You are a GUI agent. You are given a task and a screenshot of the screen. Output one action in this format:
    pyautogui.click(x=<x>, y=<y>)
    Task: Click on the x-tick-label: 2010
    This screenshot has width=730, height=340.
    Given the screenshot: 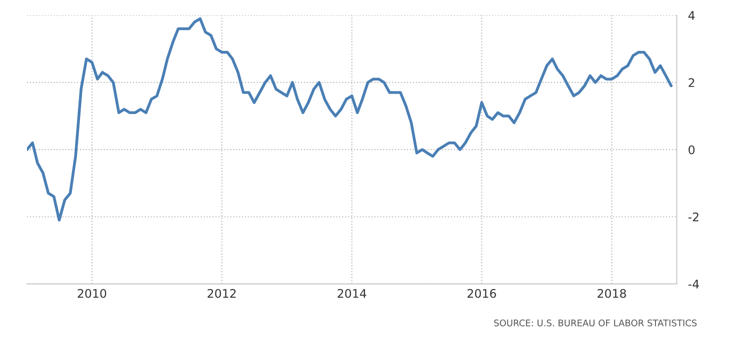 What is the action you would take?
    pyautogui.click(x=92, y=293)
    